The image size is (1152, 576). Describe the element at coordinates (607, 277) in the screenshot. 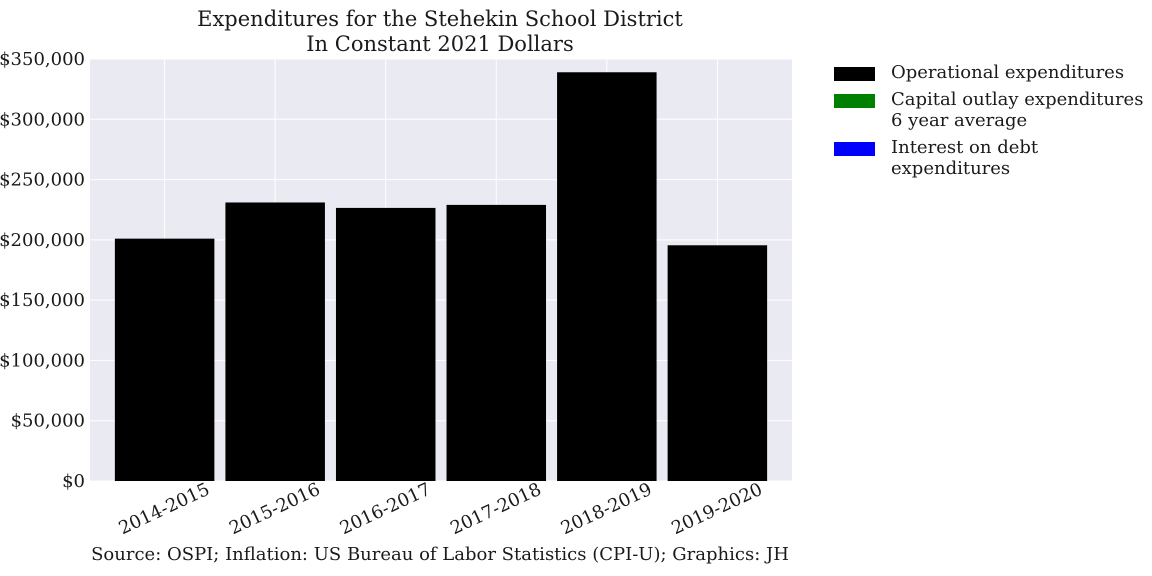

I see `bar-2018-2019` at that location.